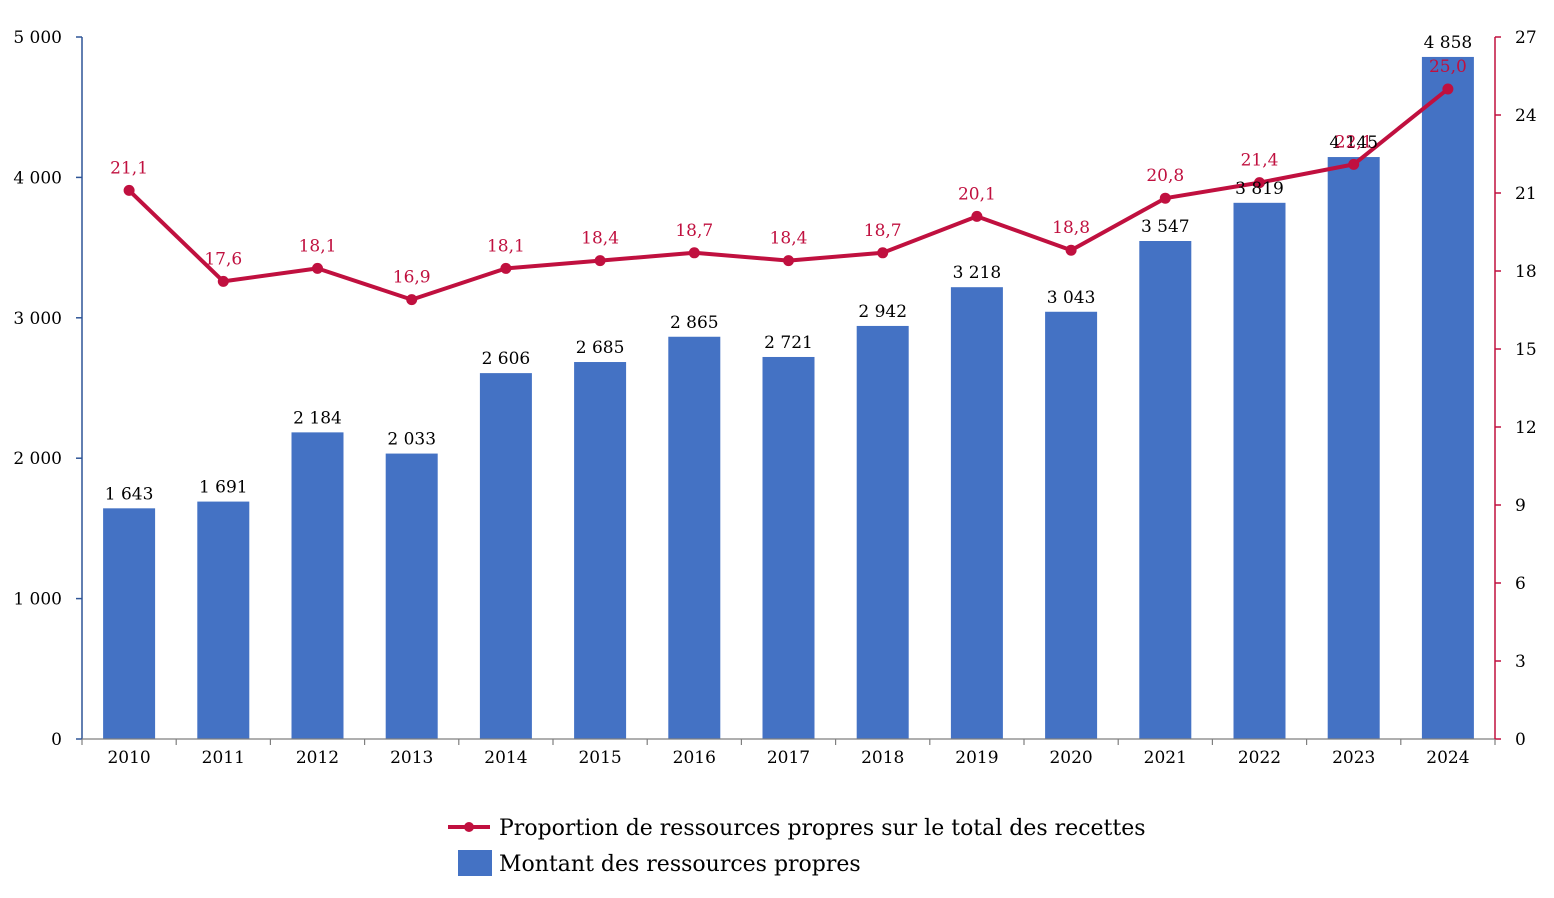 The width and height of the screenshot is (1554, 898). Describe the element at coordinates (694, 537) in the screenshot. I see `bar-2016` at that location.